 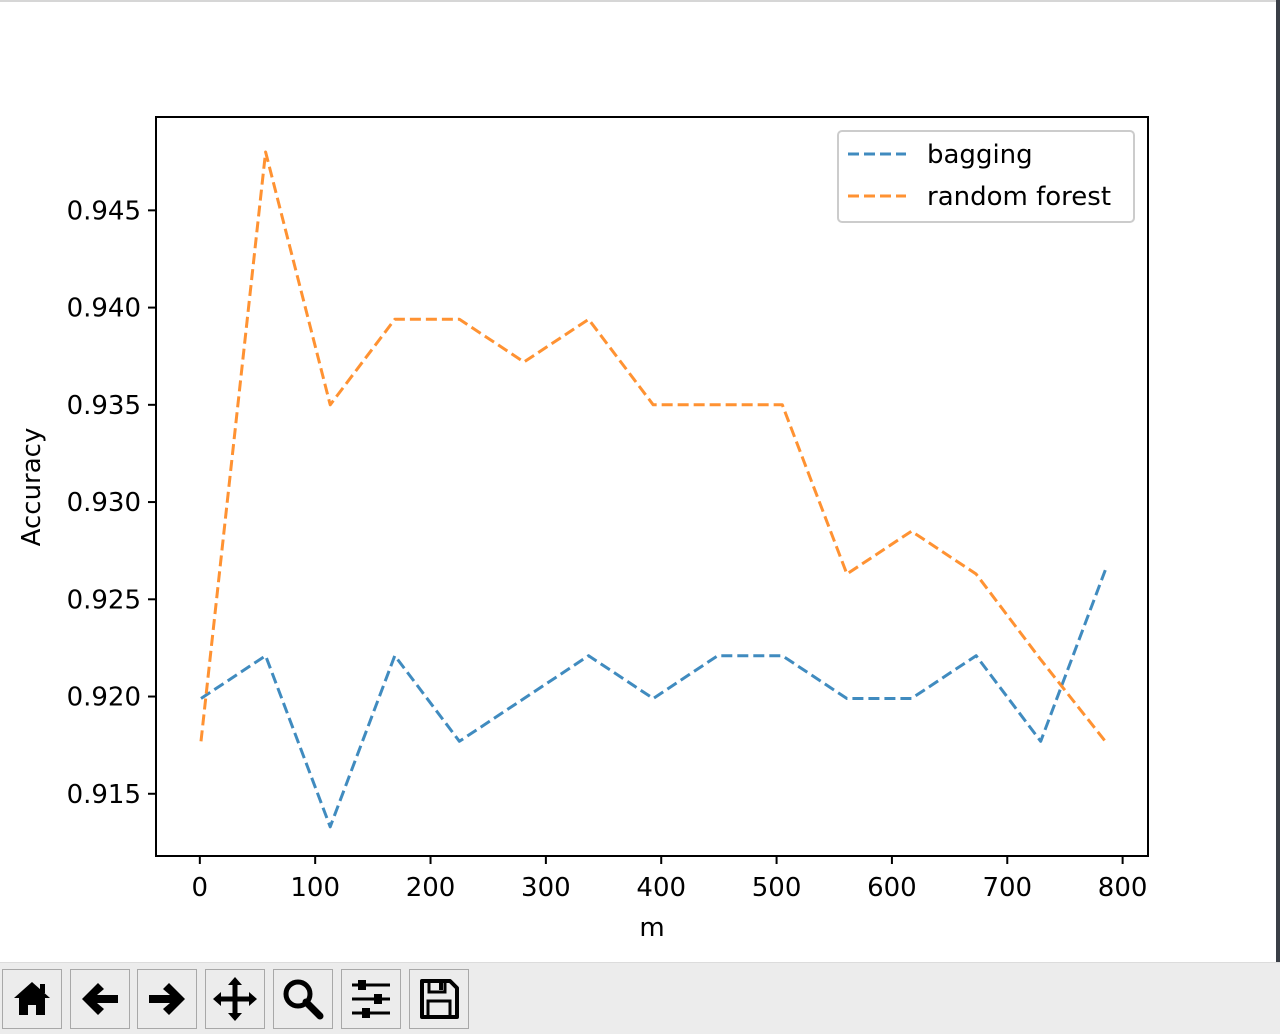 What do you see at coordinates (1019, 197) in the screenshot?
I see `legend-label-random-forest: random forest` at bounding box center [1019, 197].